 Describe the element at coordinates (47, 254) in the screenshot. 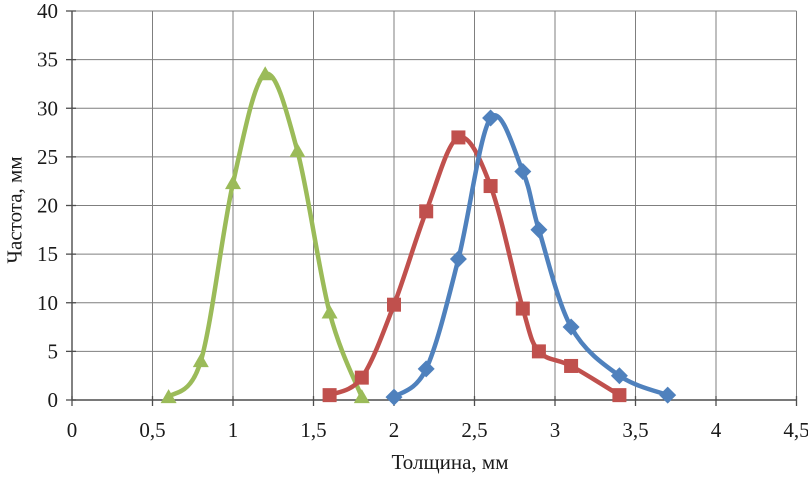

I see `y-tick-label: 15` at that location.